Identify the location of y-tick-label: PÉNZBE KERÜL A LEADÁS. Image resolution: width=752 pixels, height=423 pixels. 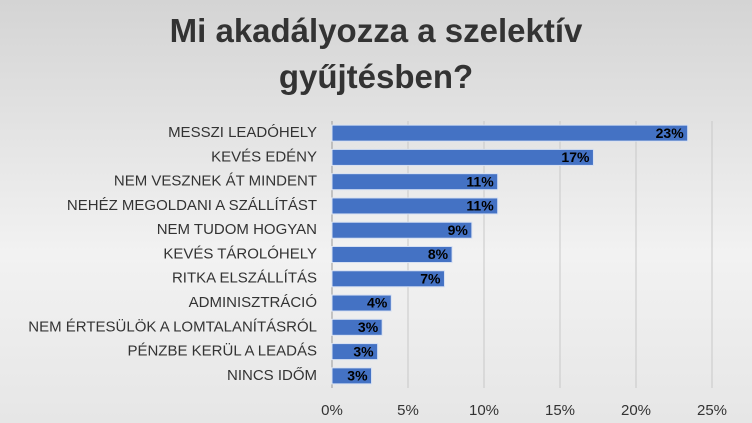
(222, 351).